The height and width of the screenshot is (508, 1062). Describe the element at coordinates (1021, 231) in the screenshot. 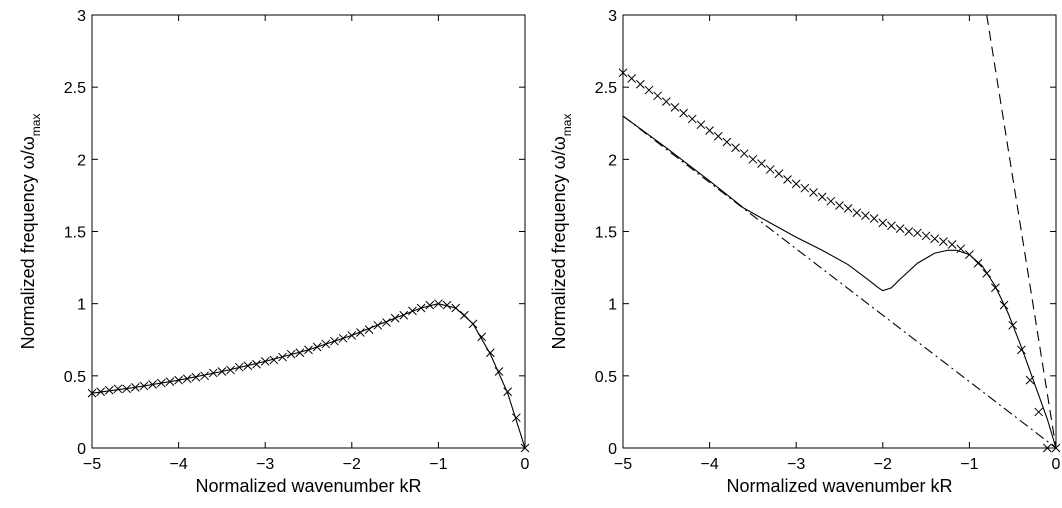

I see `dashed-line-series` at that location.